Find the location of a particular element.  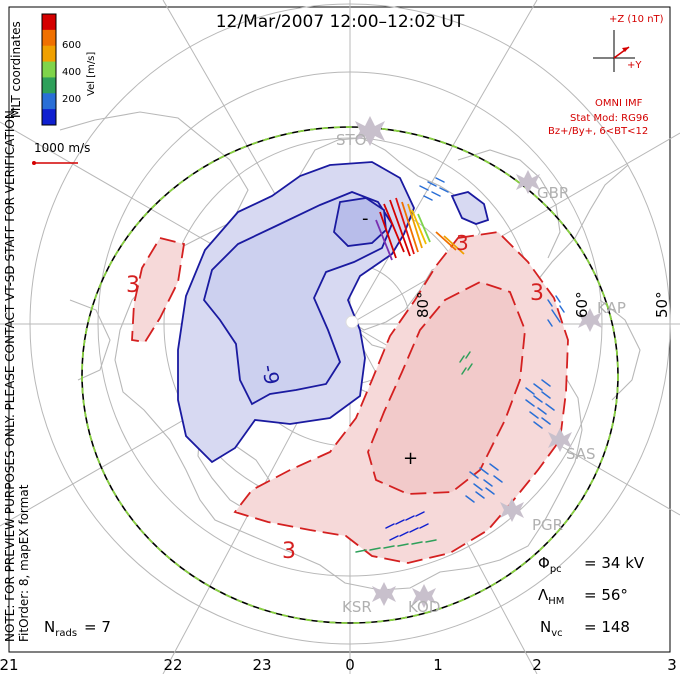

mlt-tick-2: 2 is located at coordinates (537, 665).